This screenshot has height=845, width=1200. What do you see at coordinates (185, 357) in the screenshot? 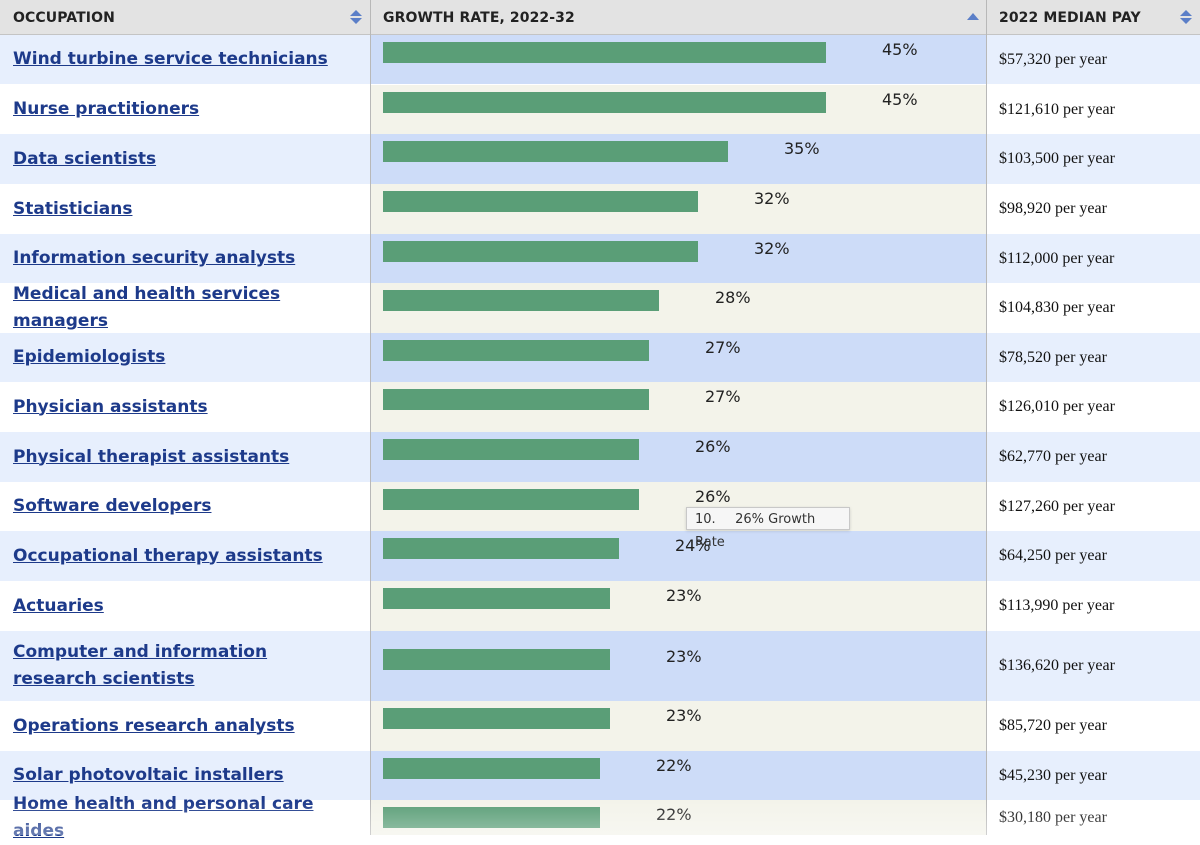
I see `occupation-cell: Epidemiologists` at bounding box center [185, 357].